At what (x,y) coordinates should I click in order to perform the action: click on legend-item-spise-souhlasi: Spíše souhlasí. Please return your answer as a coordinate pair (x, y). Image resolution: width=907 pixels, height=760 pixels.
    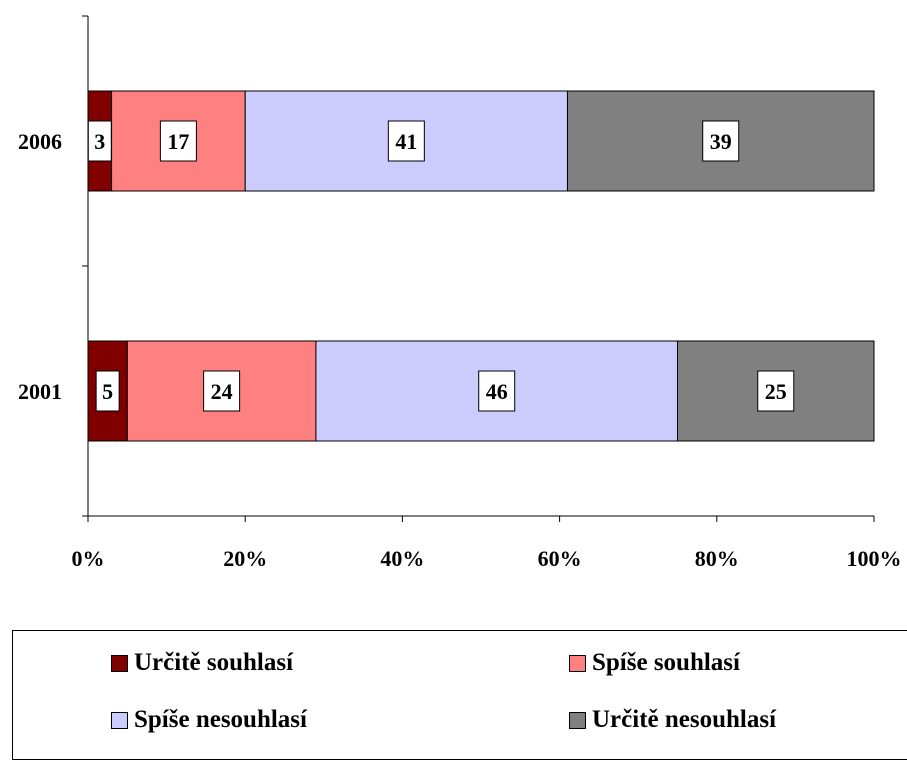
    Looking at the image, I should click on (654, 663).